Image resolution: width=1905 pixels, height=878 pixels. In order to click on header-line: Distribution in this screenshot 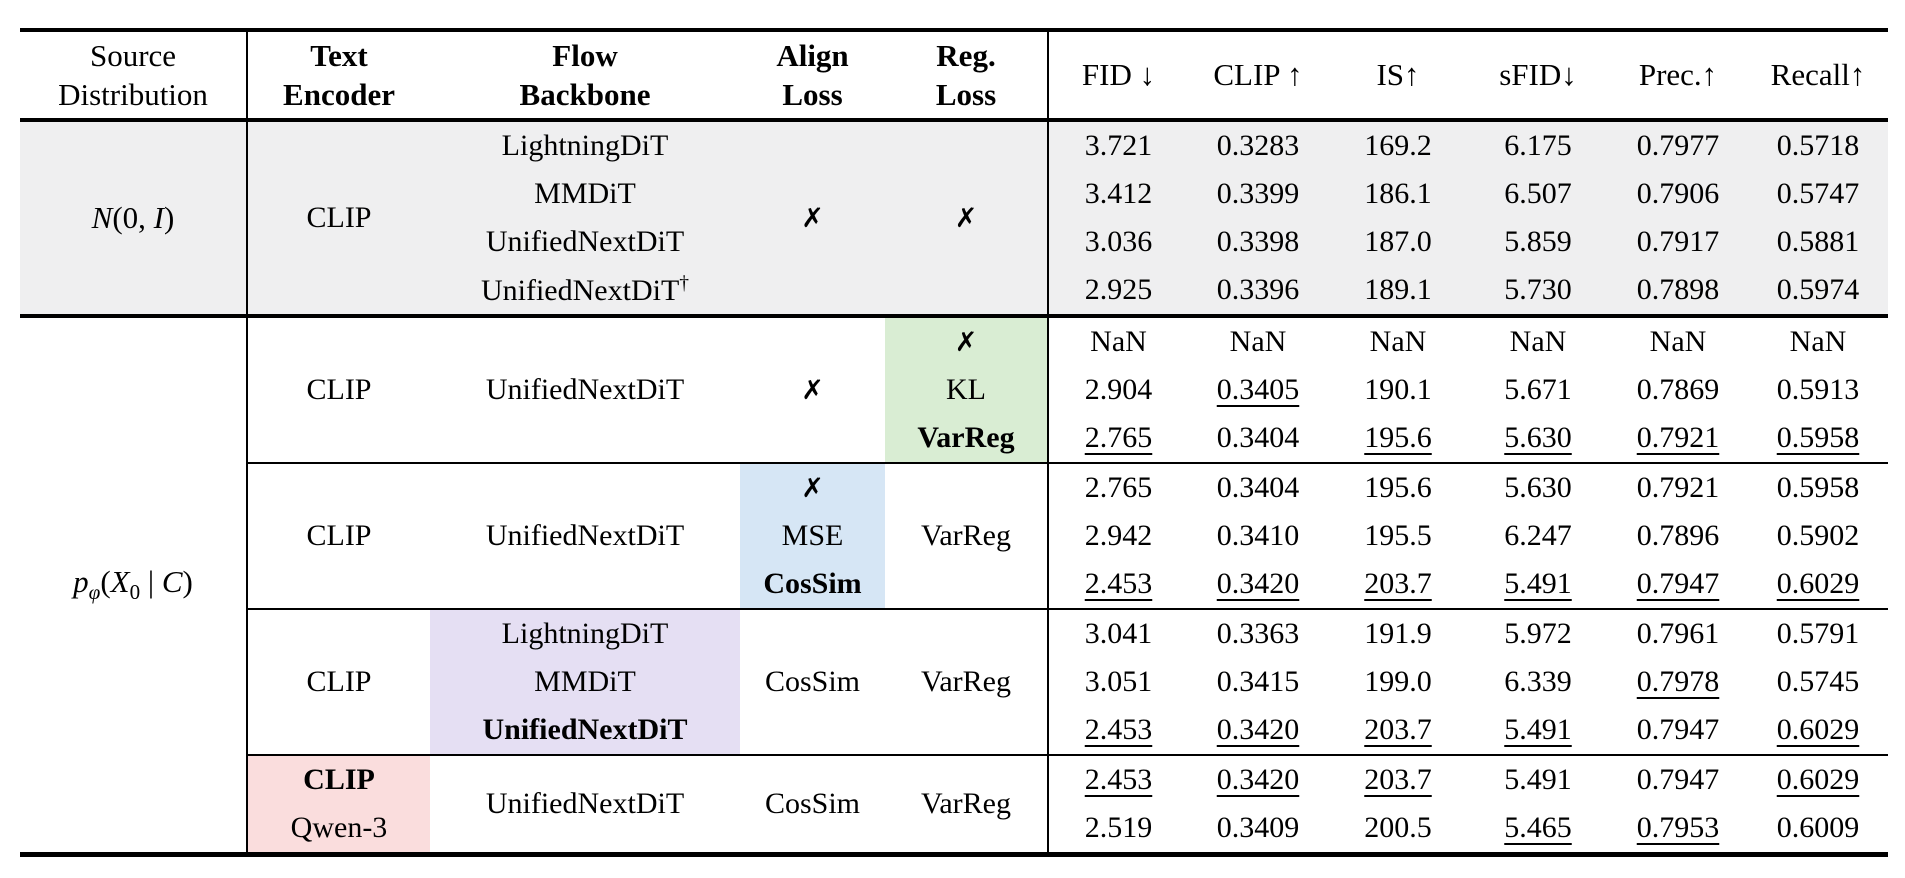, I will do `click(133, 94)`.